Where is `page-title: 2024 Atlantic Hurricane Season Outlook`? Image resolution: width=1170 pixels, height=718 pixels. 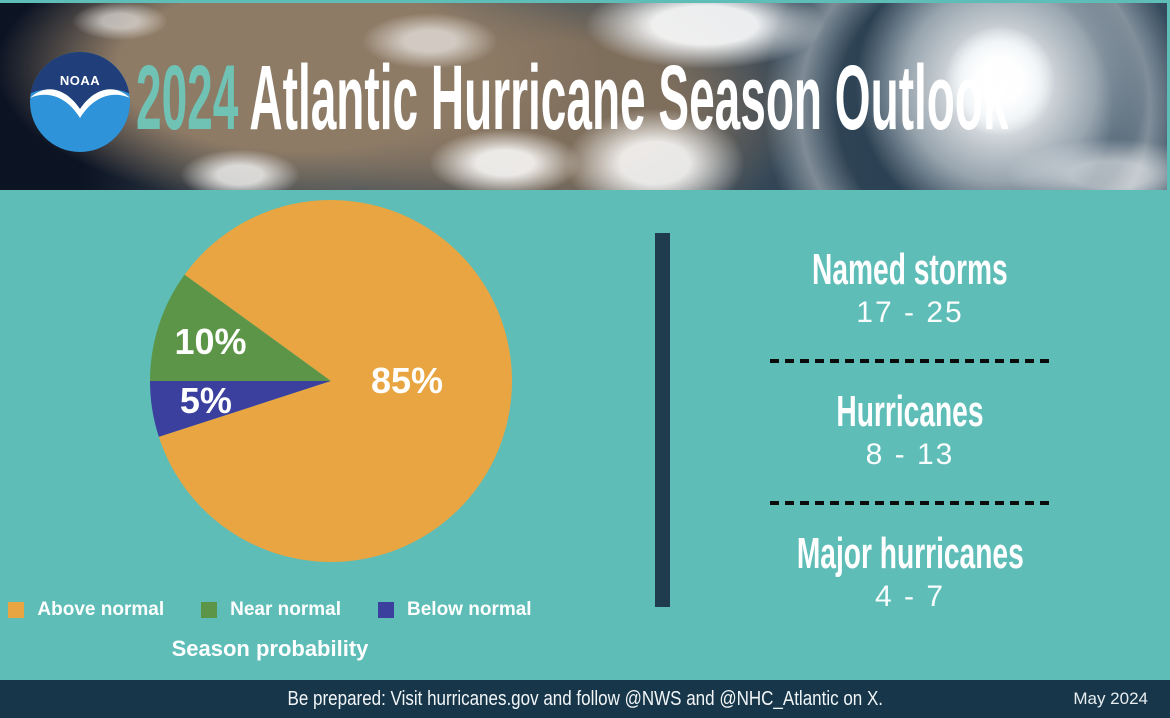 page-title: 2024 Atlantic Hurricane Season Outlook is located at coordinates (572, 98).